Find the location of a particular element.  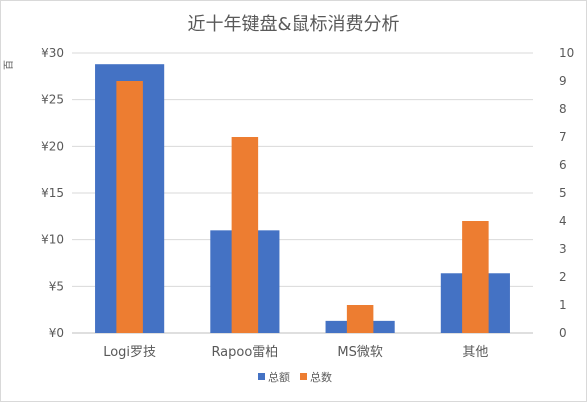

y-right-tick-label: 6 is located at coordinates (563, 165).